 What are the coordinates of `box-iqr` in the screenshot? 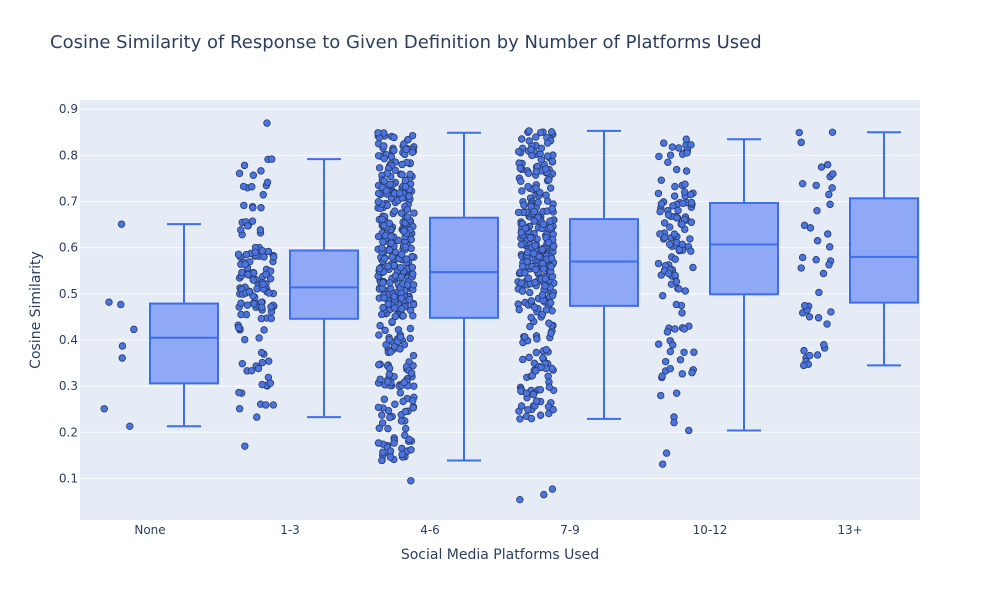 It's located at (324, 284).